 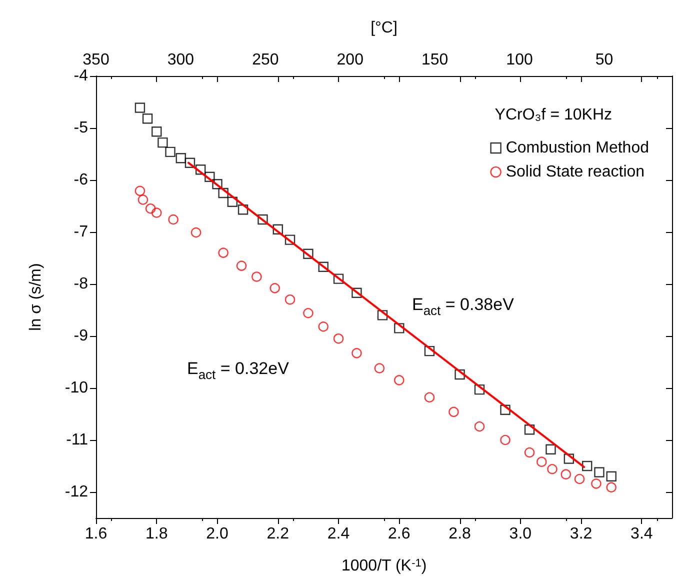 What do you see at coordinates (384, 28) in the screenshot?
I see `x2-axis-title: [°C]` at bounding box center [384, 28].